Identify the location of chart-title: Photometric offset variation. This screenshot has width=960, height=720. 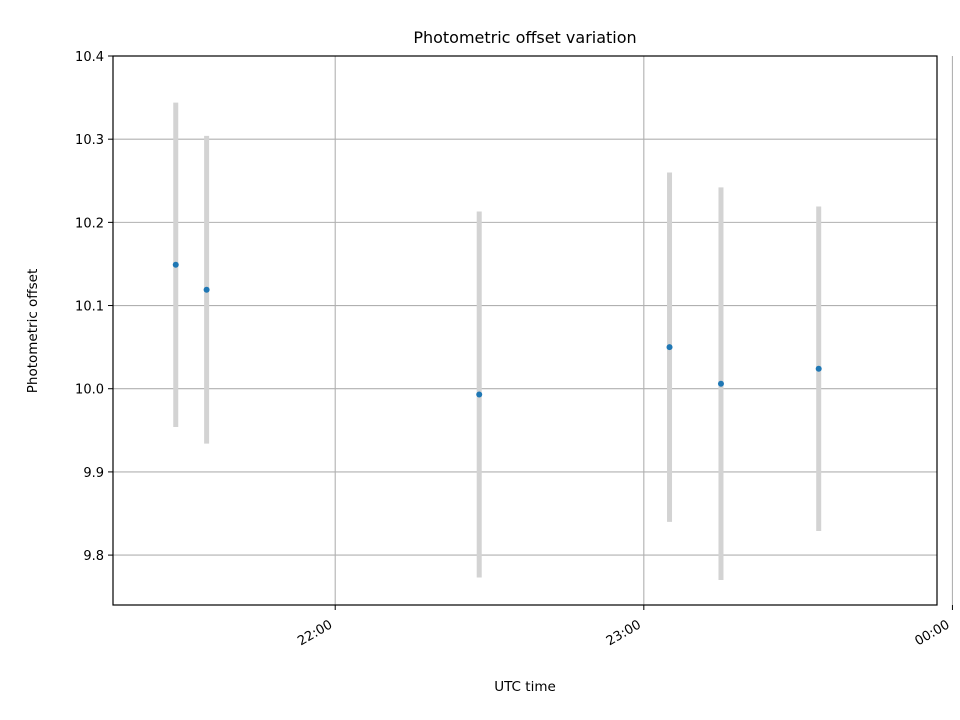
(524, 37).